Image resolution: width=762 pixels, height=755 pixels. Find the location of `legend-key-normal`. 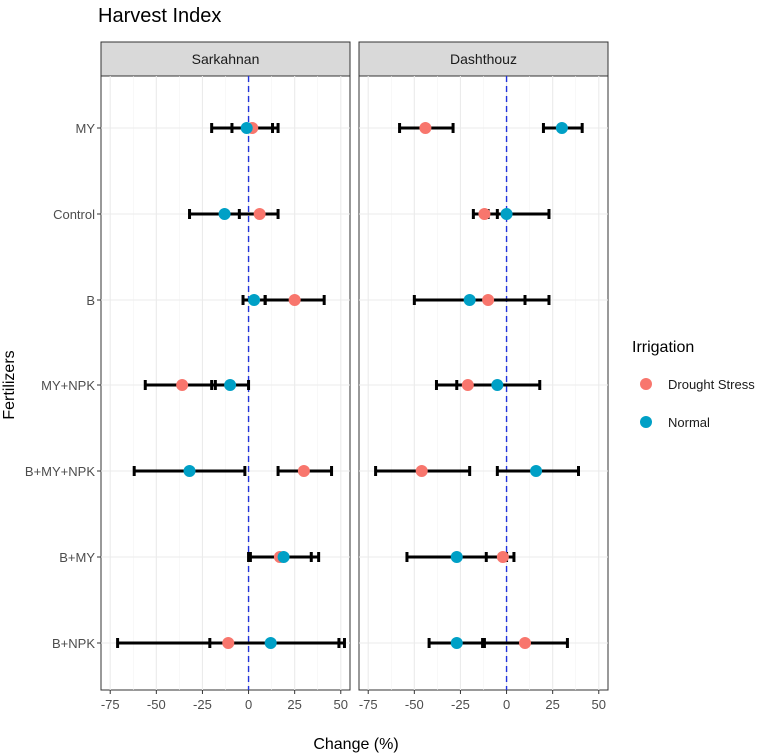

legend-key-normal is located at coordinates (646, 422).